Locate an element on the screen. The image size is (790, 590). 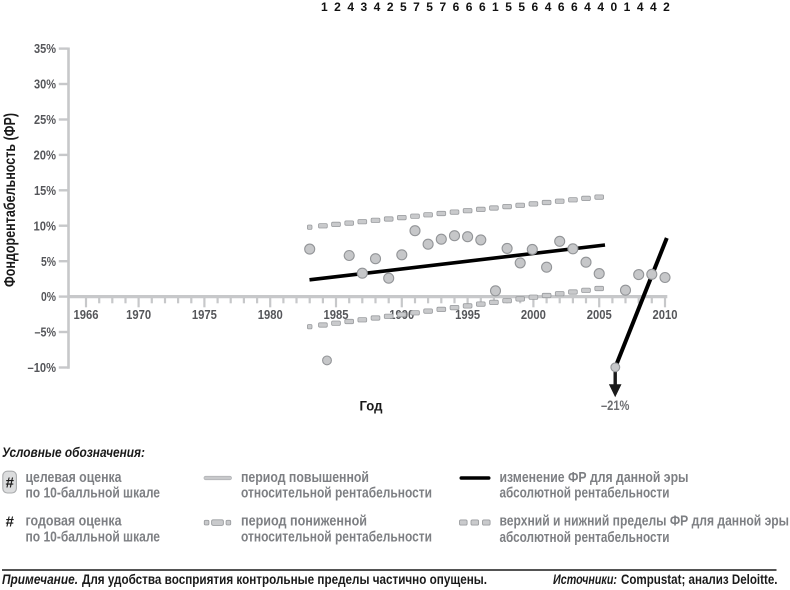
svg-text: 1975 is located at coordinates (204, 314).